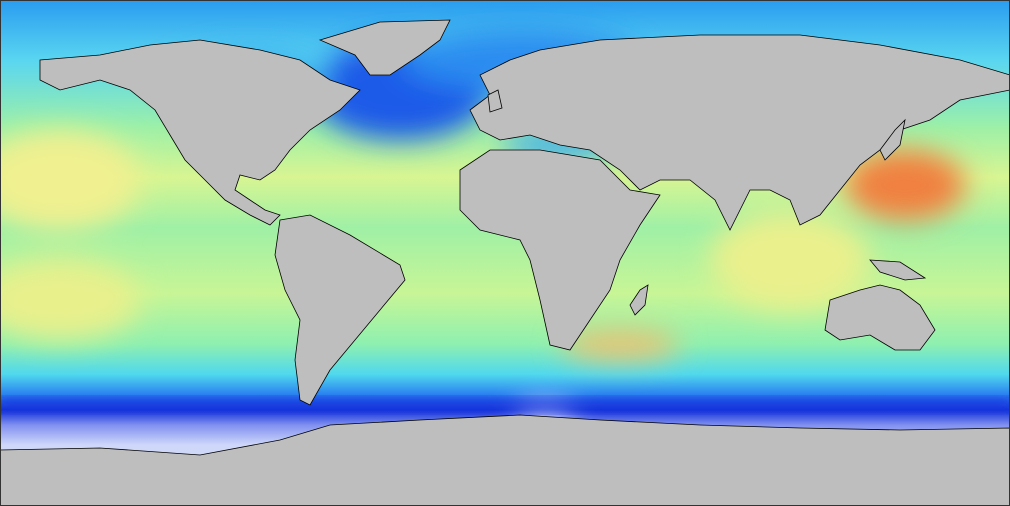 The width and height of the screenshot is (1010, 506). I want to click on uk, so click(495, 101).